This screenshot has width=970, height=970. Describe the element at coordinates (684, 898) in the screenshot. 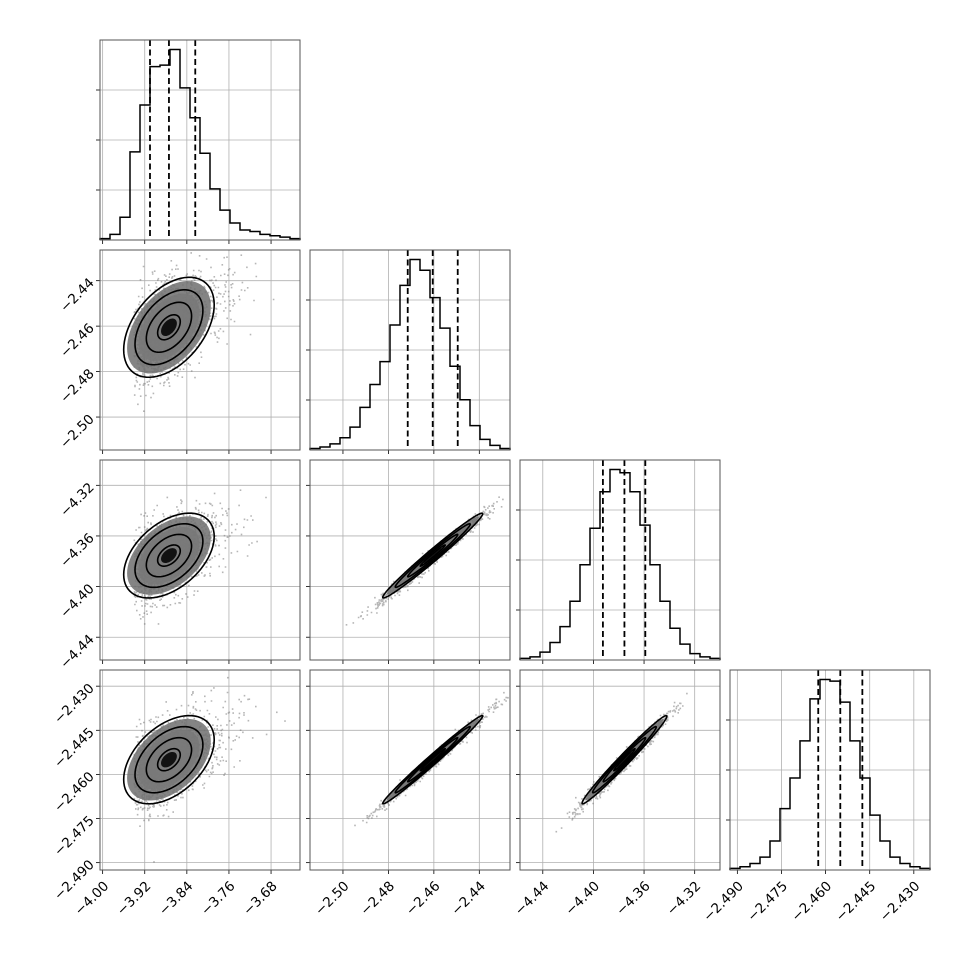

I see `x-tick-label: −4.32` at that location.